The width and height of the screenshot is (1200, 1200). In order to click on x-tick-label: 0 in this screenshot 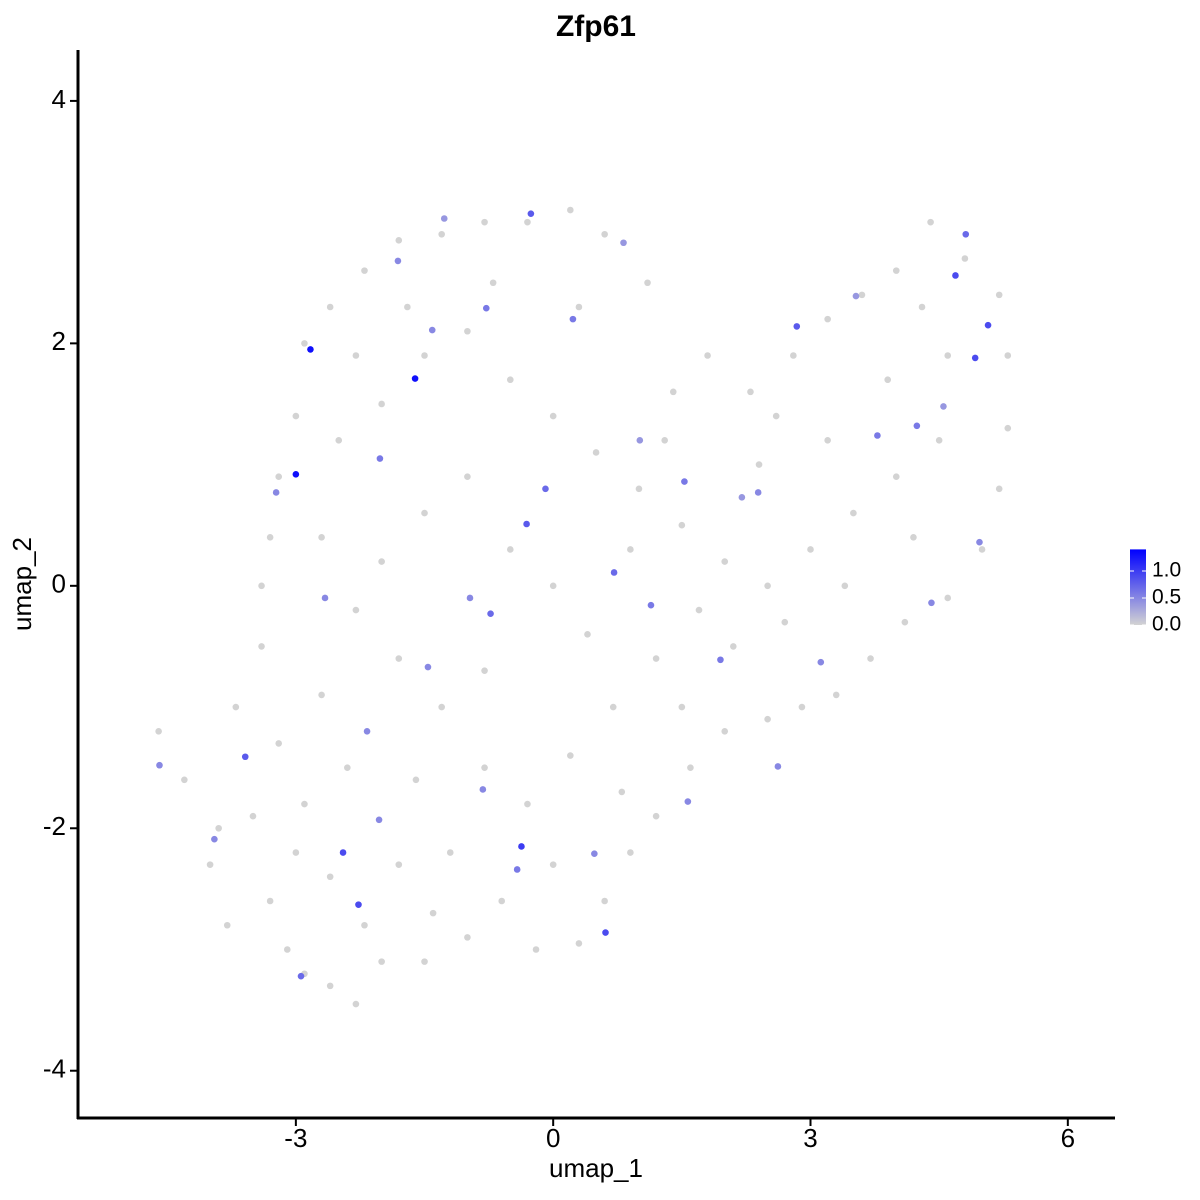, I will do `click(553, 1138)`.